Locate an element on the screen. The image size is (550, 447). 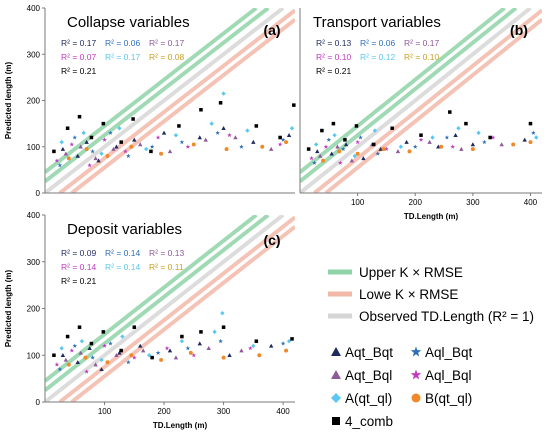
x-tick-label: 300 is located at coordinates (473, 202).